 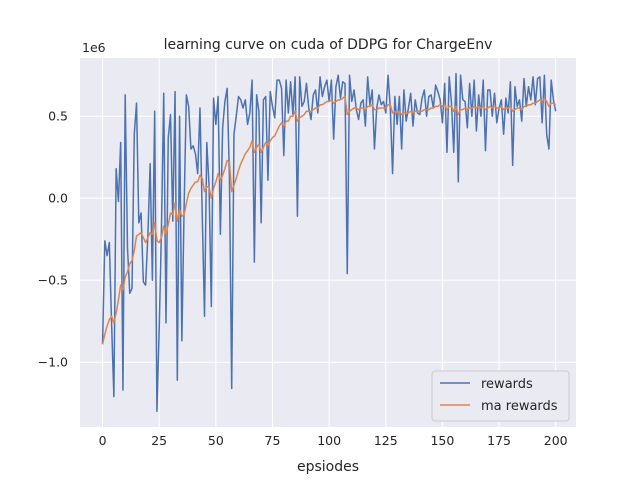 I want to click on x-tick-label: 175, so click(x=499, y=440).